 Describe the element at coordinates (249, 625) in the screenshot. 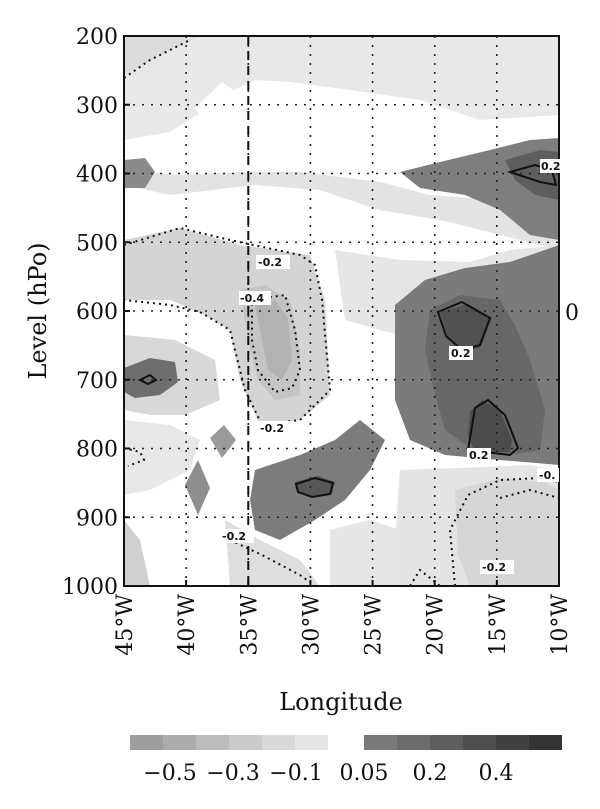

I see `x-tick-label: 35°W` at that location.